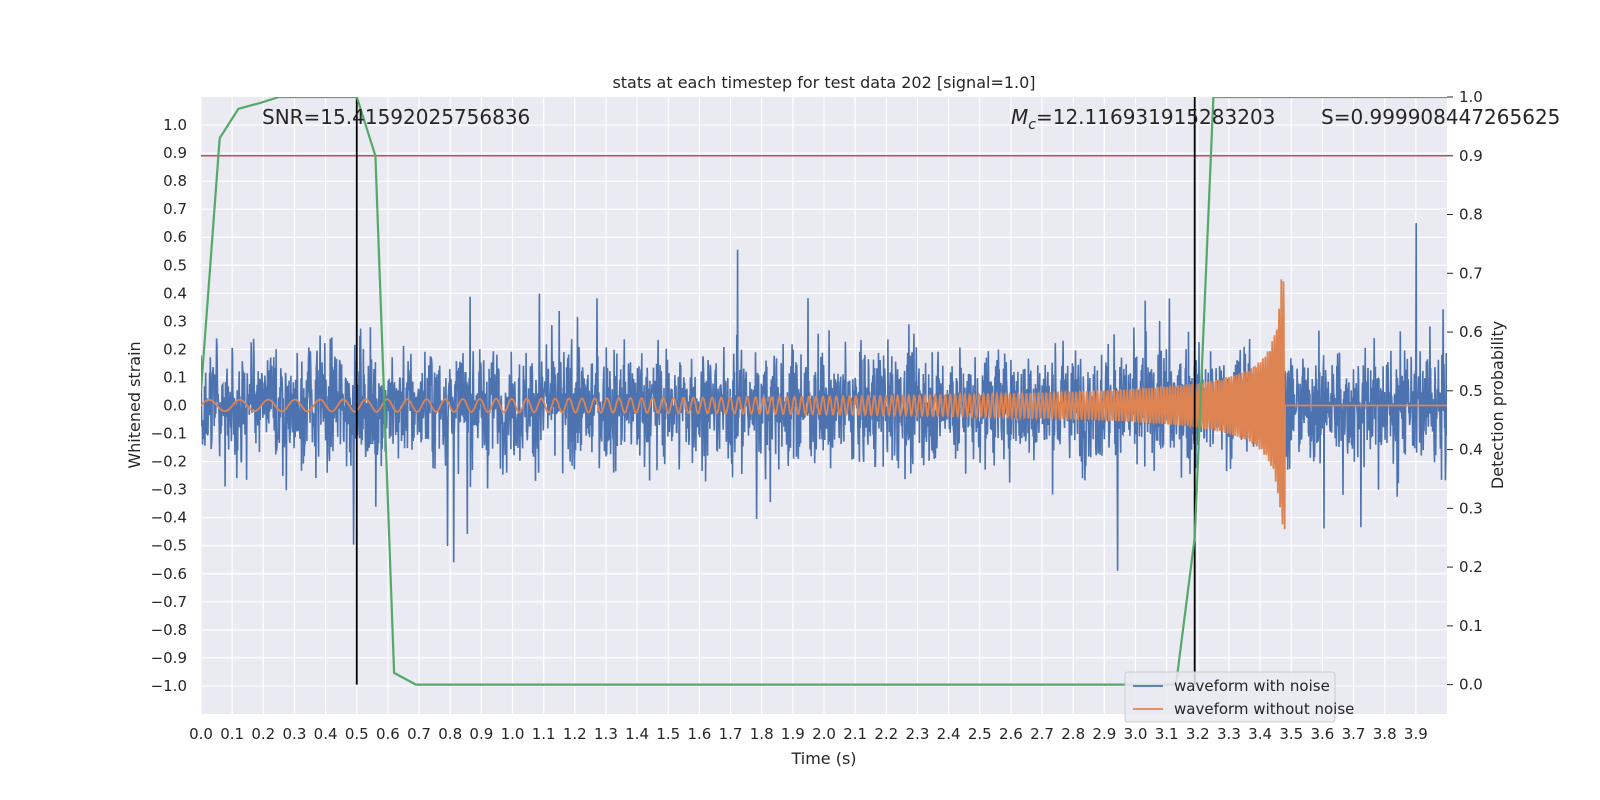 The image size is (1600, 800). What do you see at coordinates (1011, 734) in the screenshot?
I see `x-tick-label: 2.6` at bounding box center [1011, 734].